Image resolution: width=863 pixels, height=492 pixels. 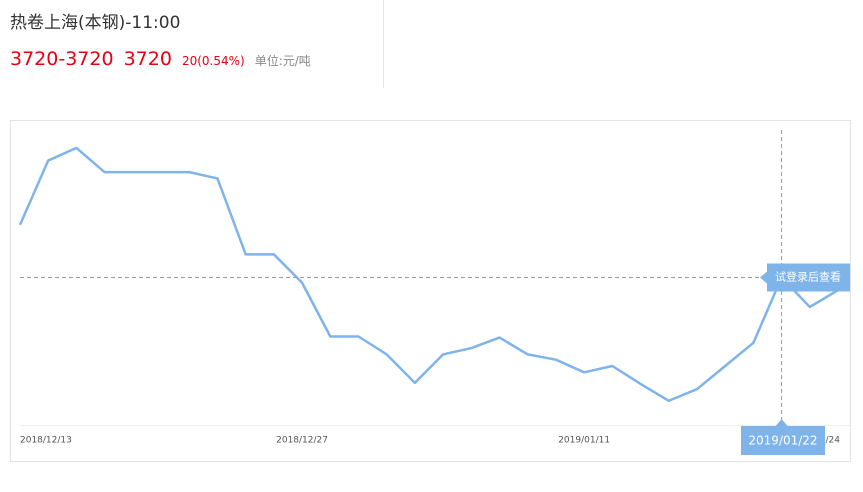 I want to click on x-tick-label: 2018/12/13, so click(x=46, y=441).